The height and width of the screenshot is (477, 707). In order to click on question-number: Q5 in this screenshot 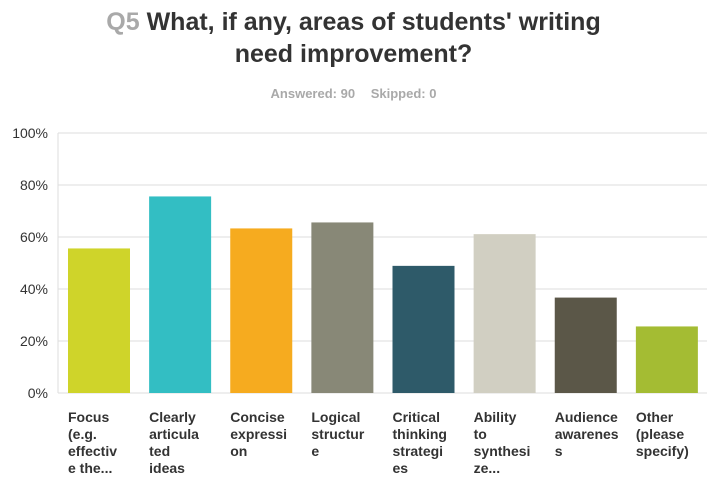, I will do `click(123, 22)`.